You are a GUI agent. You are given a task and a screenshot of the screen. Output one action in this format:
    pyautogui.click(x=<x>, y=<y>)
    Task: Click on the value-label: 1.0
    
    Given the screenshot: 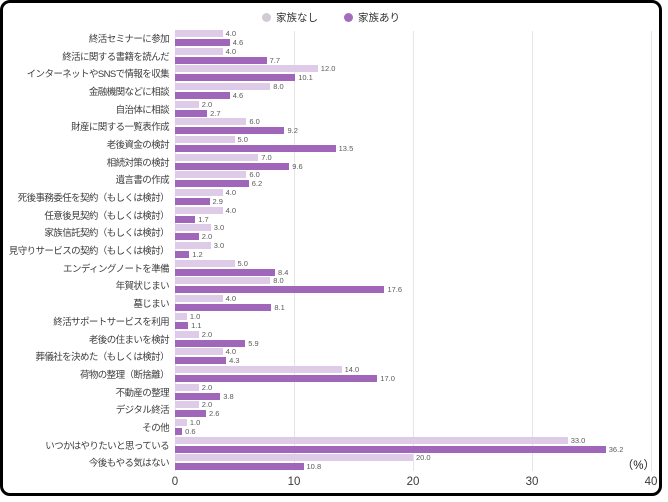 What is the action you would take?
    pyautogui.click(x=195, y=316)
    